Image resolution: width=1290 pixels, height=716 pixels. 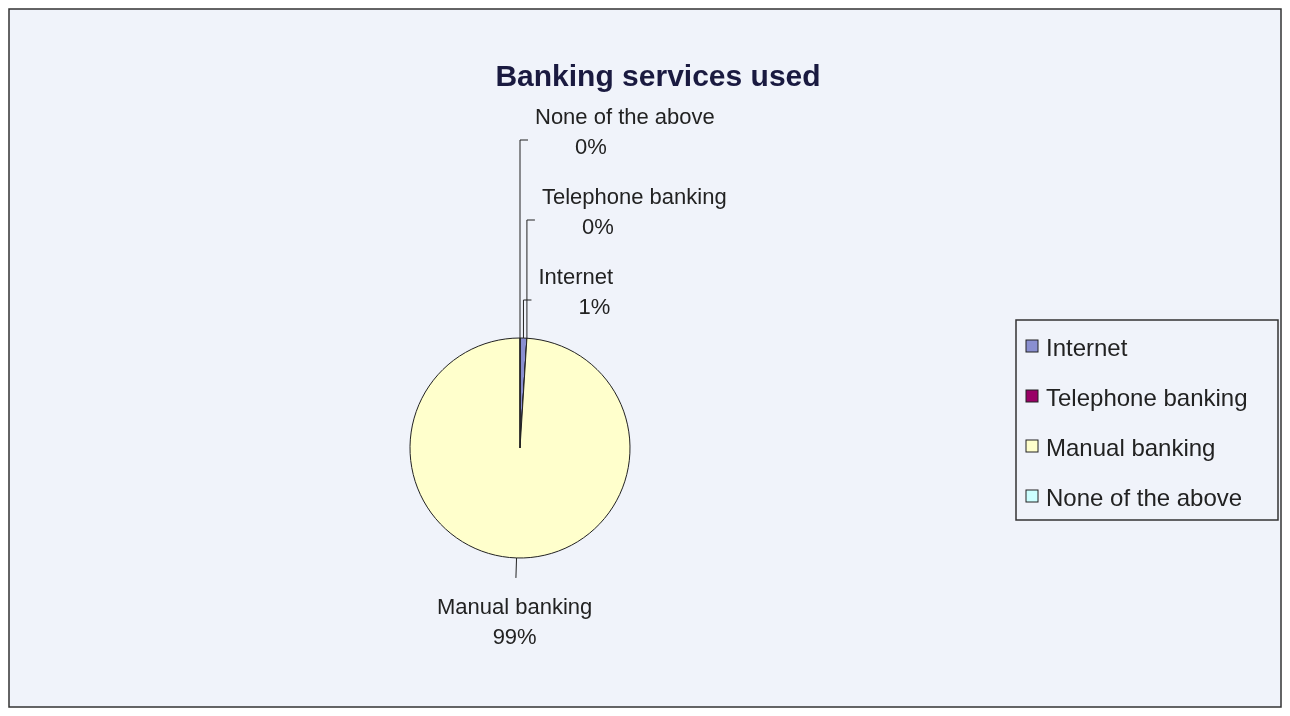 I want to click on slice-label: Manual banking, so click(x=514, y=606).